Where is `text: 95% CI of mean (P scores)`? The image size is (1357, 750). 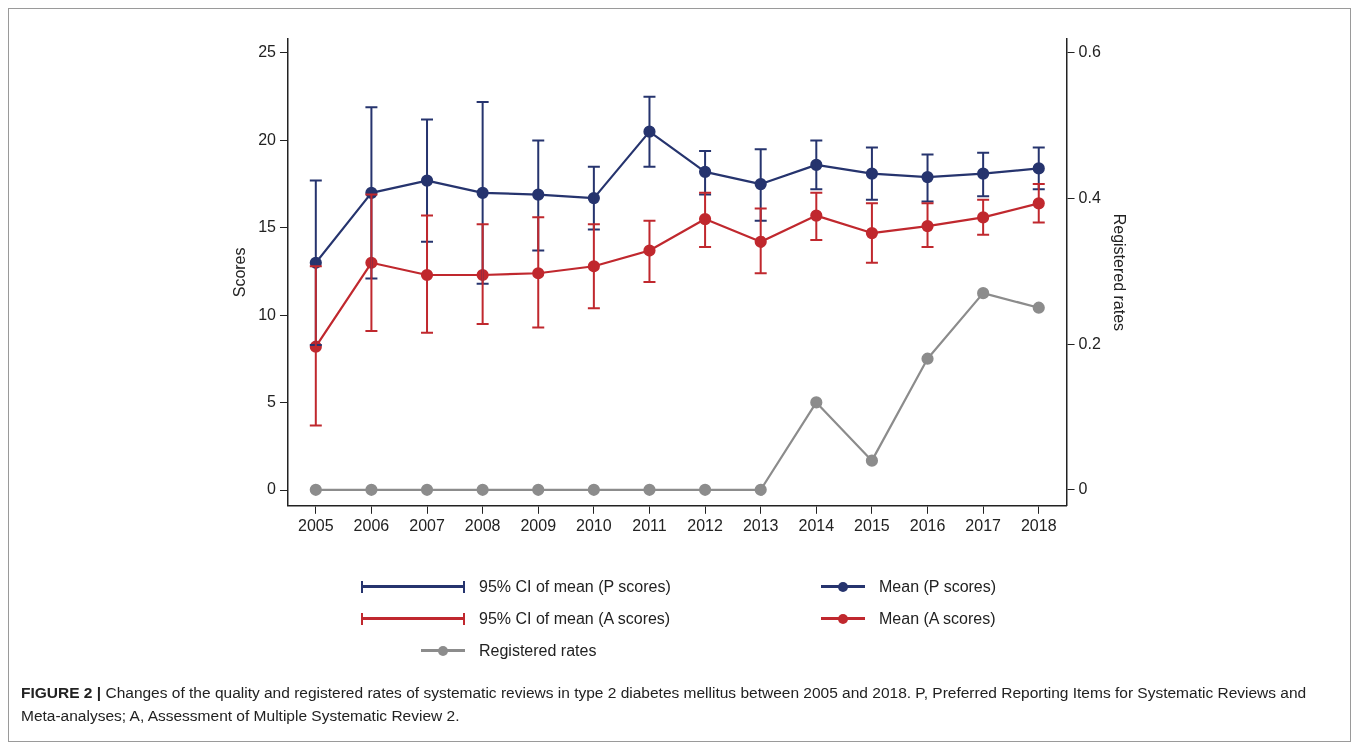 text: 95% CI of mean (P scores) is located at coordinates (575, 587).